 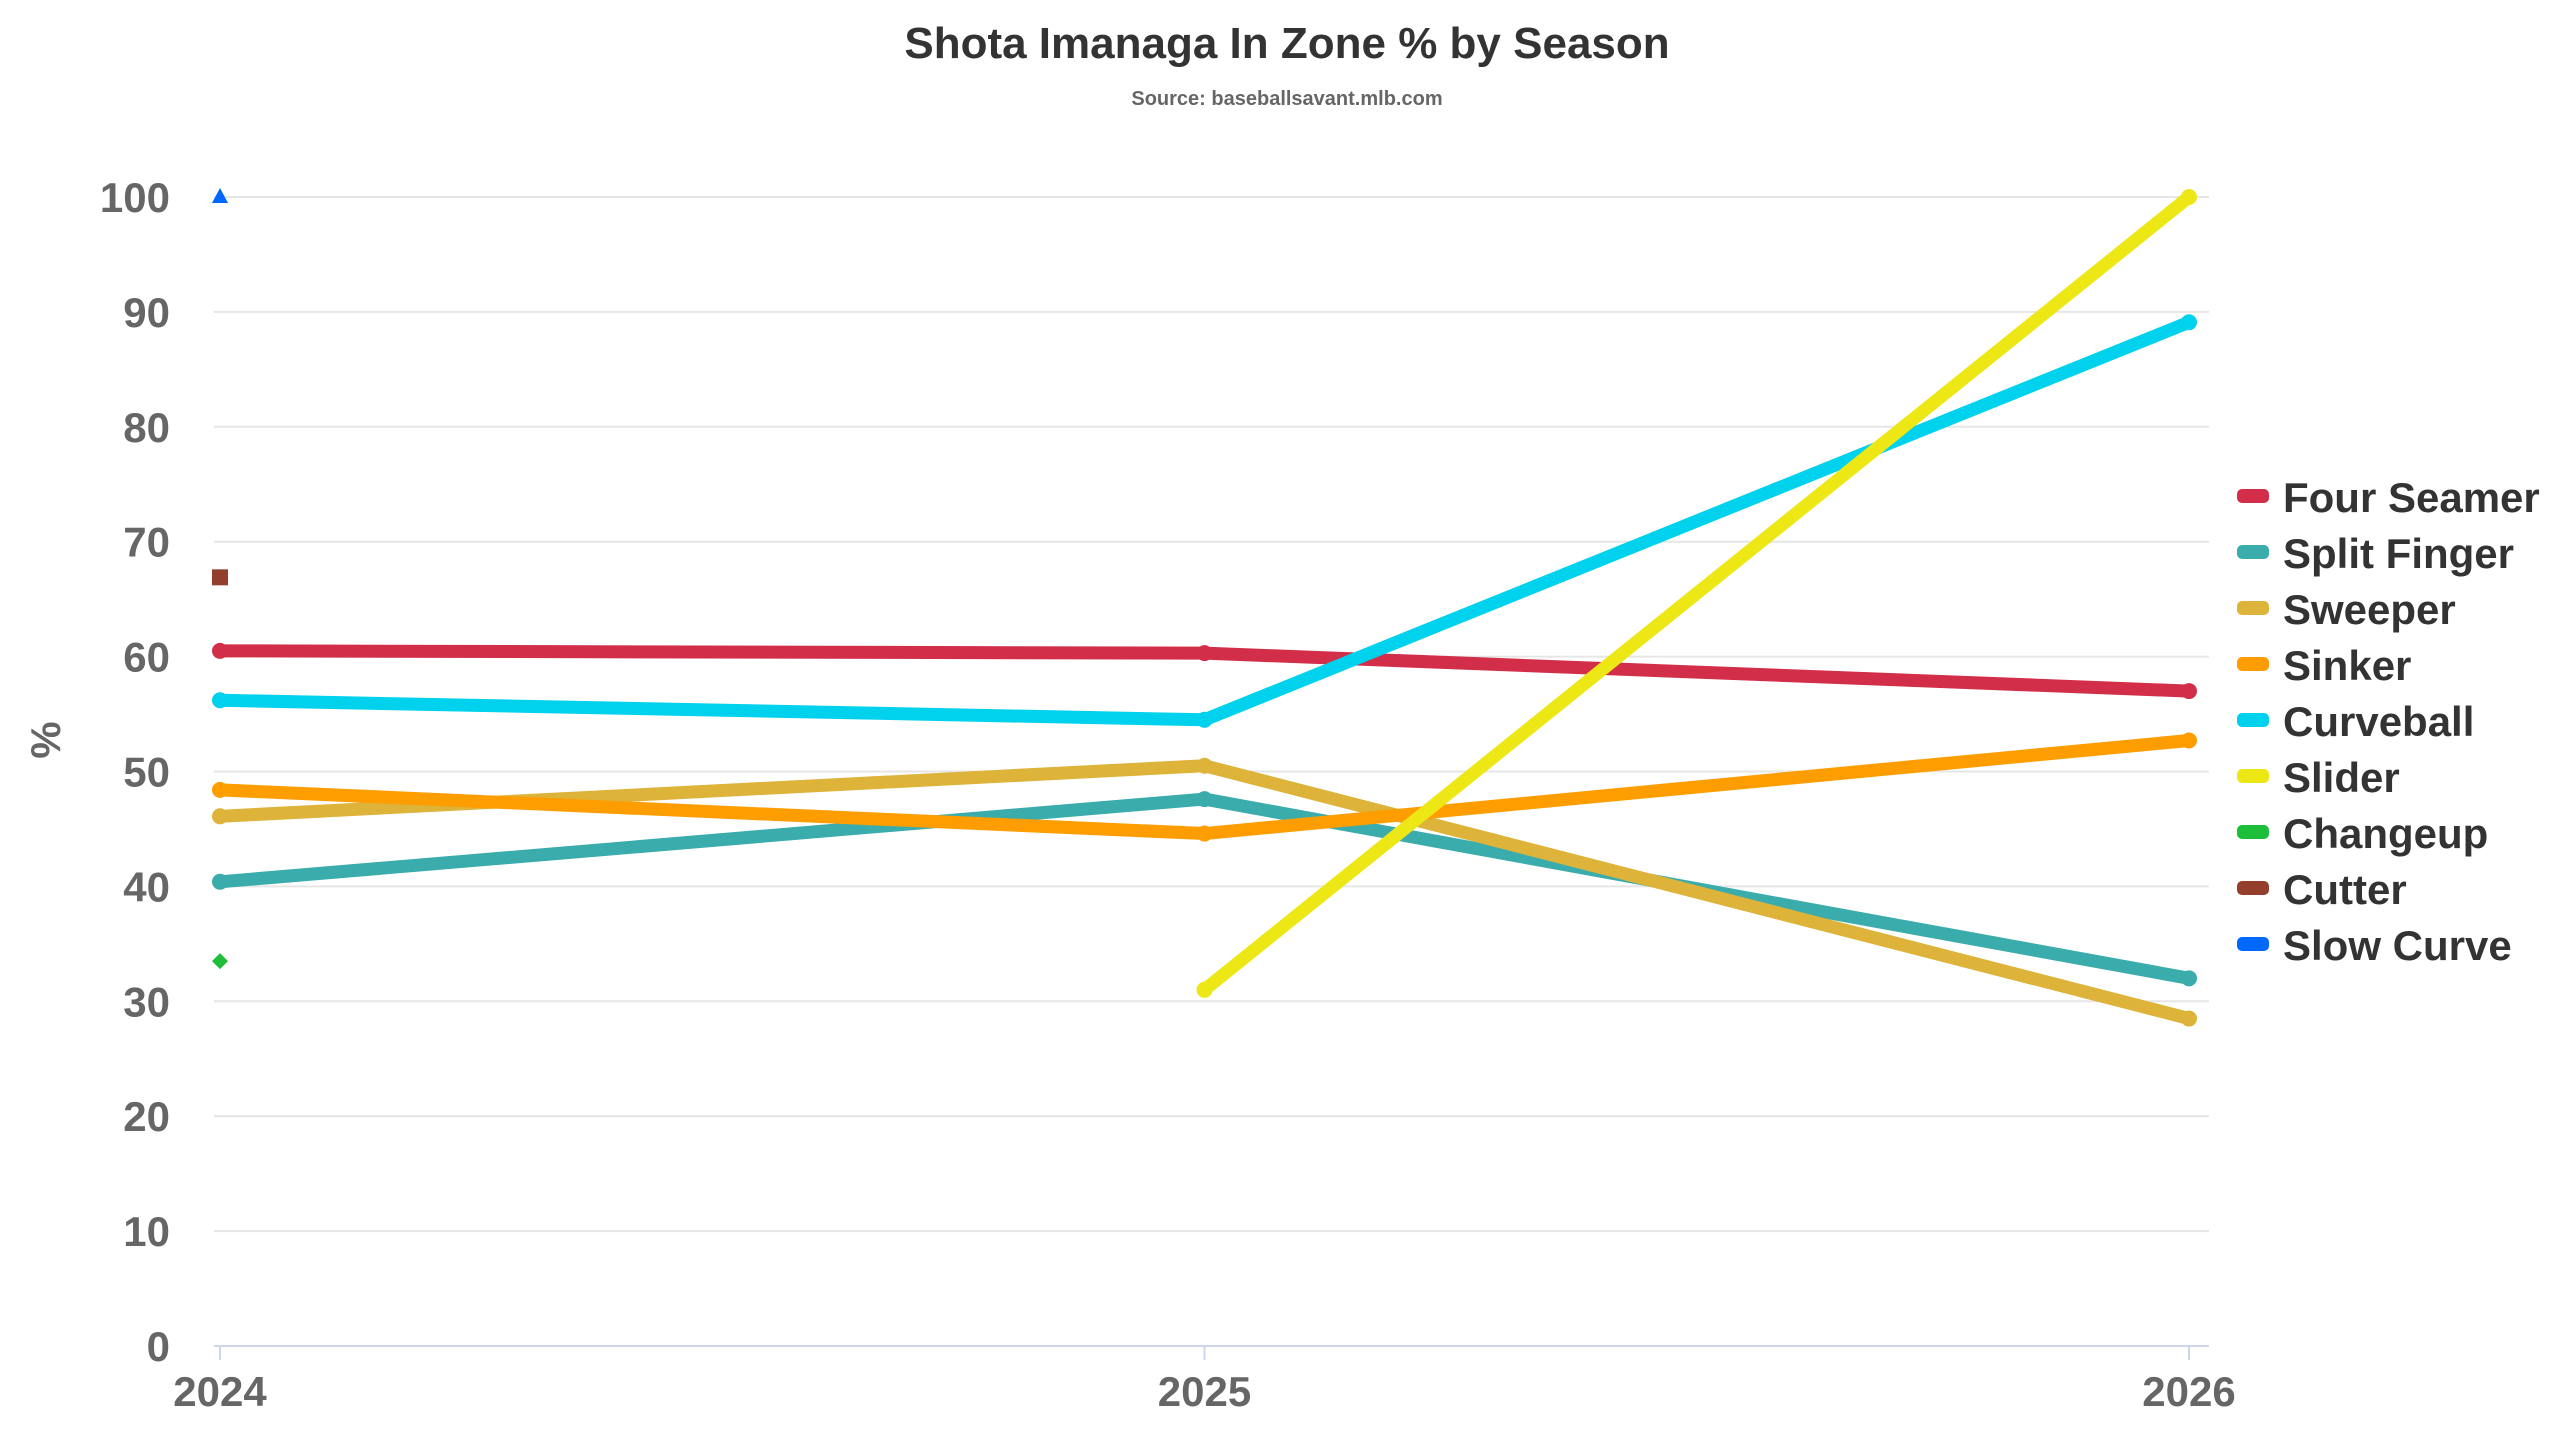 I want to click on legend-item: Four Seamer, so click(x=2388, y=497).